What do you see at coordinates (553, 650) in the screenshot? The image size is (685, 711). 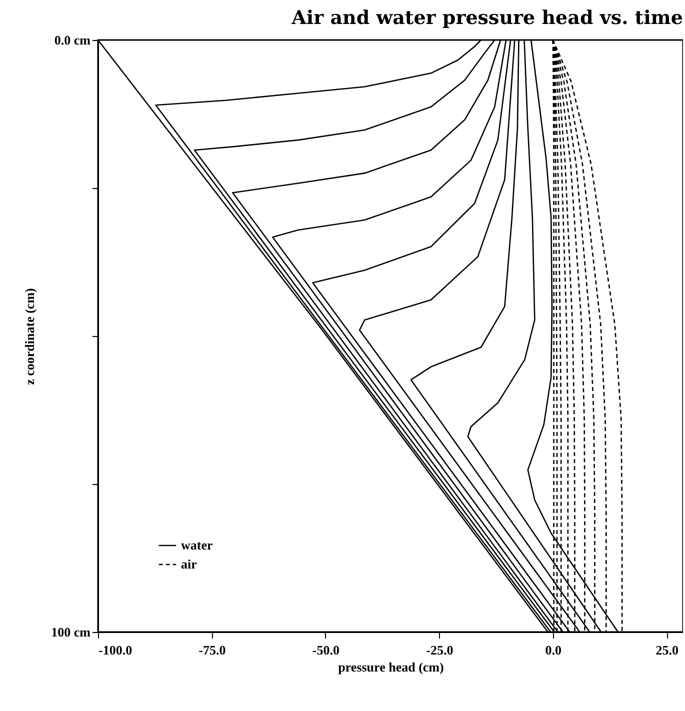 I see `x-tick-label: 0.0` at bounding box center [553, 650].